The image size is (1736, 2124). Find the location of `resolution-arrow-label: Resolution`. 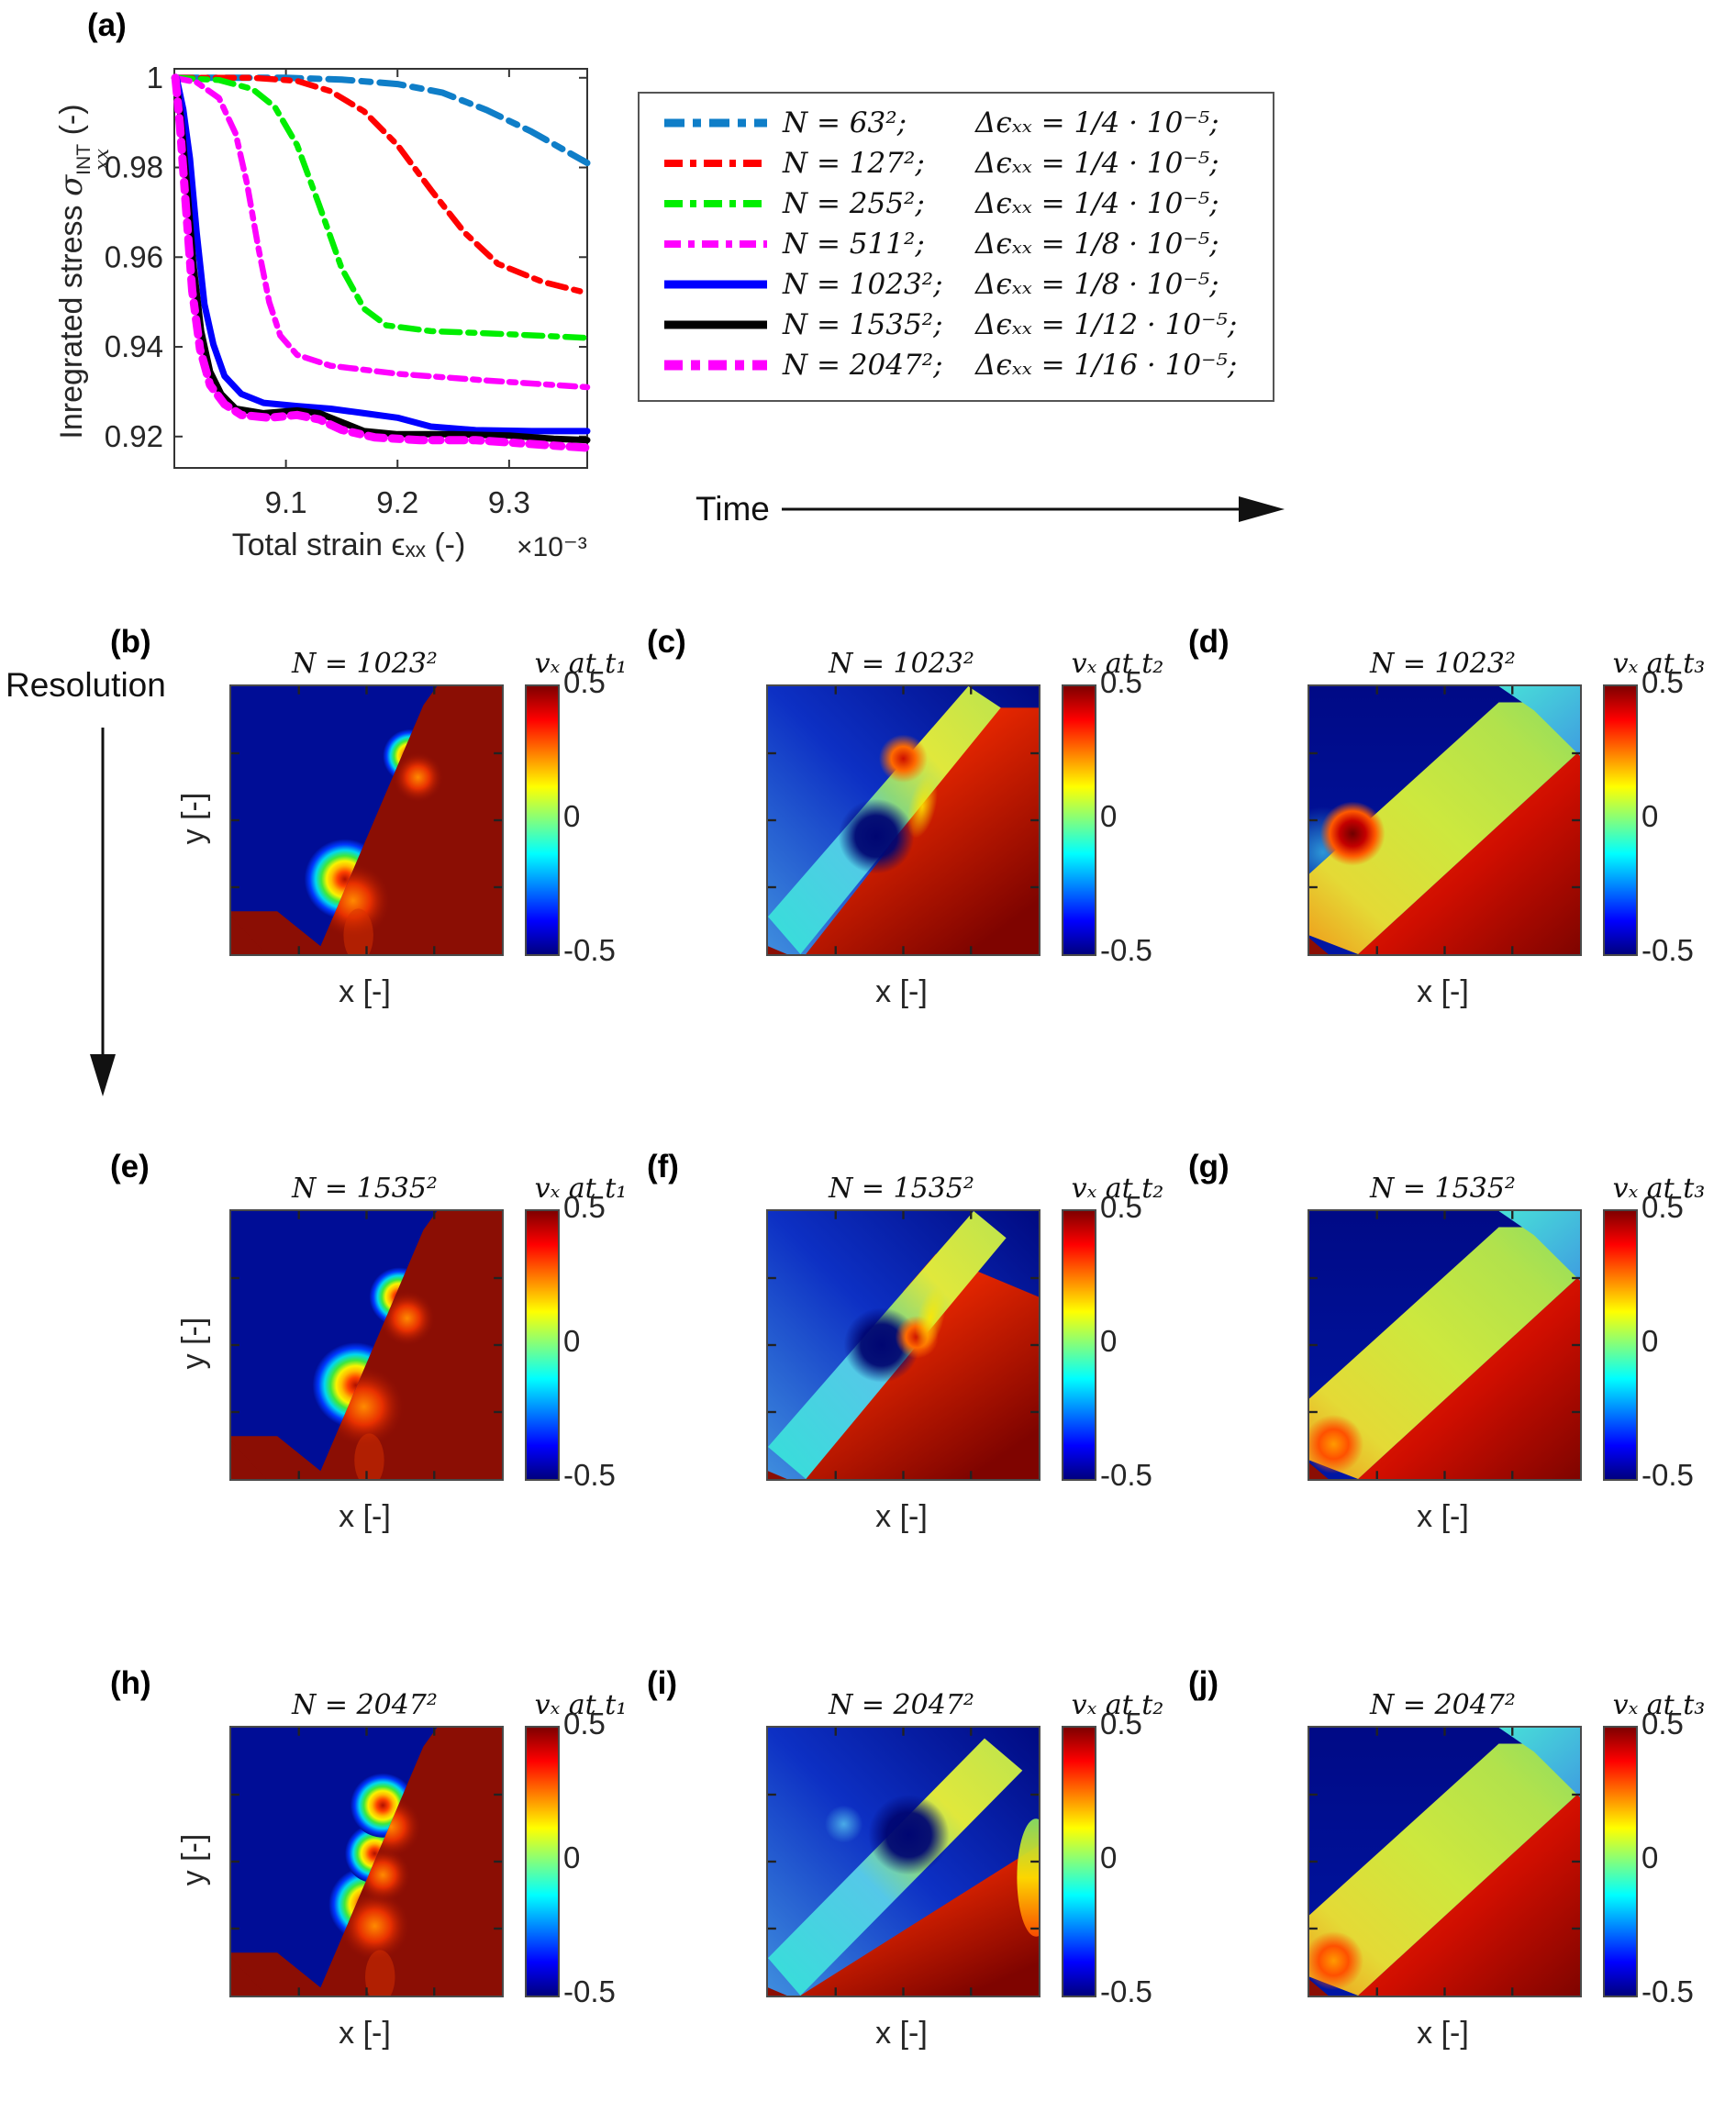

resolution-arrow-label: Resolution is located at coordinates (86, 685).